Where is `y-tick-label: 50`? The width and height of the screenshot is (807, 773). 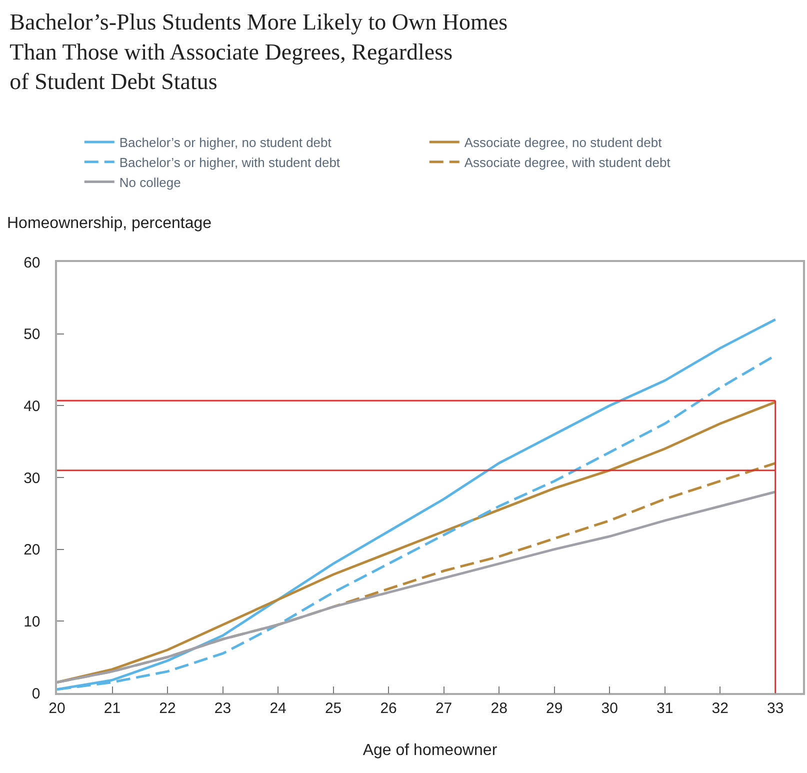
y-tick-label: 50 is located at coordinates (32, 335).